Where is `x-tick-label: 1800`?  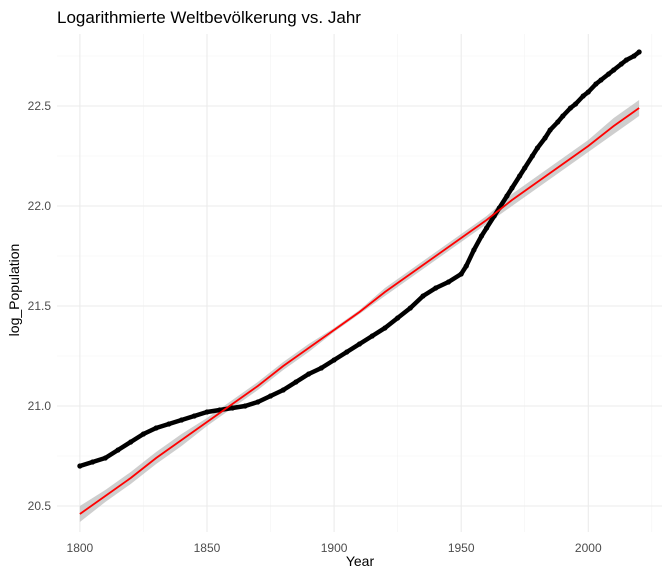 x-tick-label: 1800 is located at coordinates (80, 548).